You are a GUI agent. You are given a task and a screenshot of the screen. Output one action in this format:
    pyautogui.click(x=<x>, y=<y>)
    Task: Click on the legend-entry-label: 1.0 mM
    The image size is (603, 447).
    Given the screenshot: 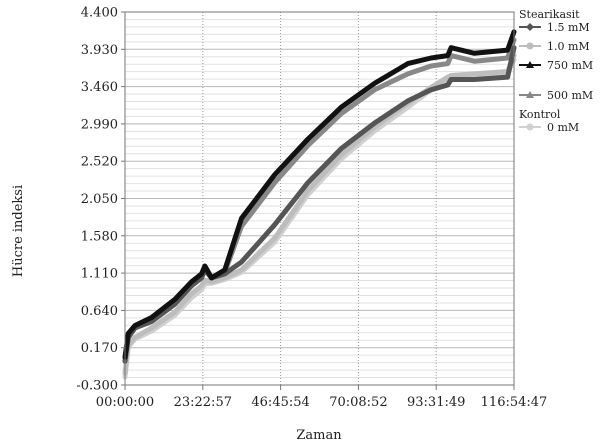 What is the action you would take?
    pyautogui.click(x=568, y=46)
    